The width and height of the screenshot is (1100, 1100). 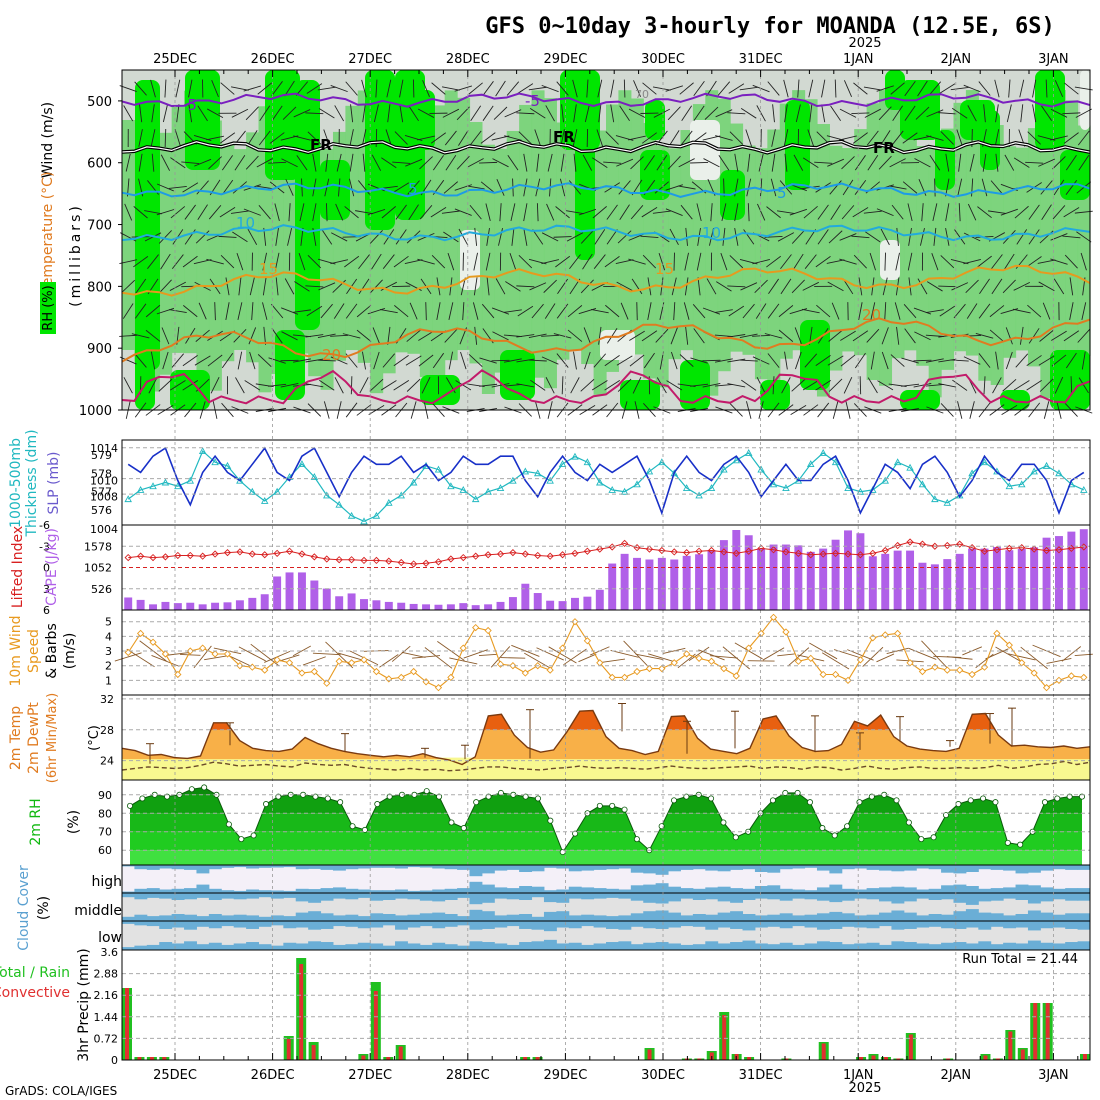 I want to click on upper-rh-mid-column, so click(x=228, y=252).